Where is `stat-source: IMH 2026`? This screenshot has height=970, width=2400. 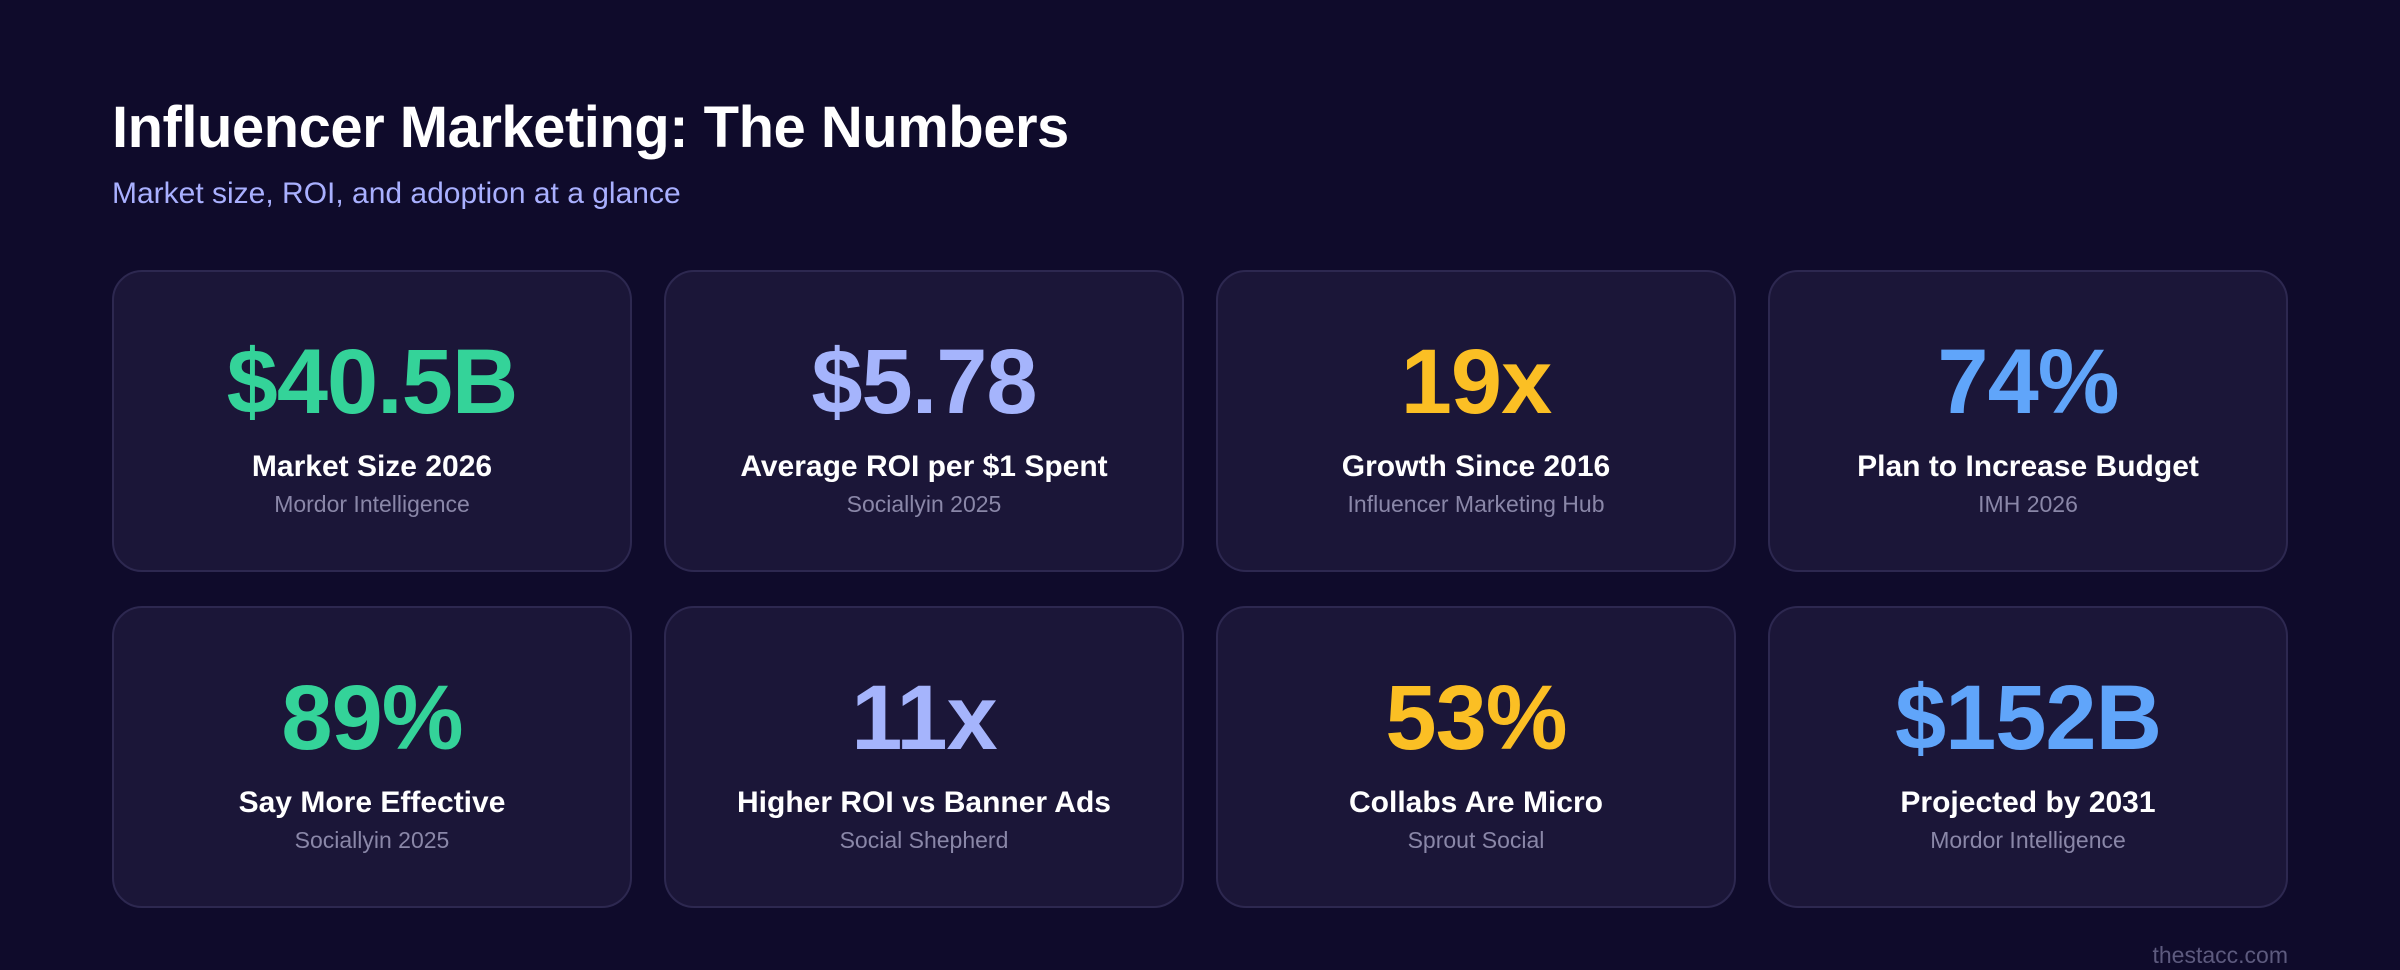 stat-source: IMH 2026 is located at coordinates (2028, 504).